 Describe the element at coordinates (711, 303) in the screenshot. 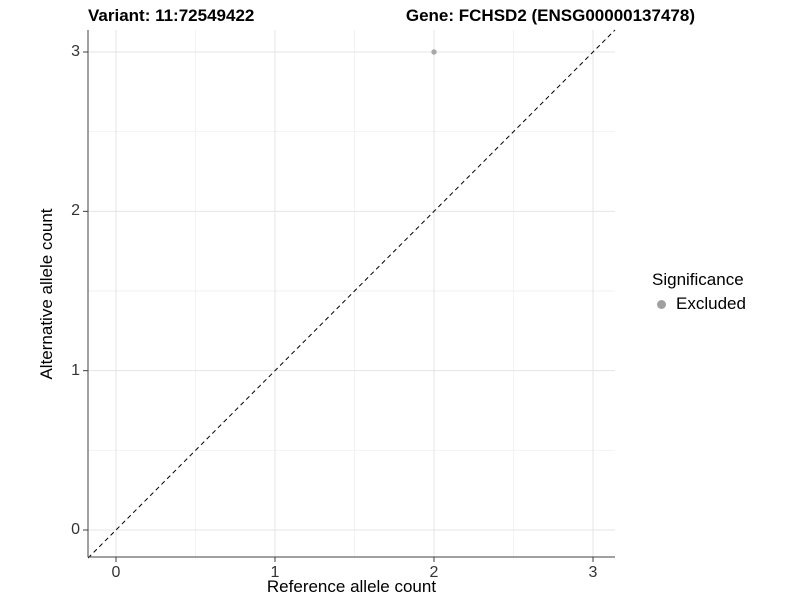

I see `legend-item-label: Excluded` at that location.